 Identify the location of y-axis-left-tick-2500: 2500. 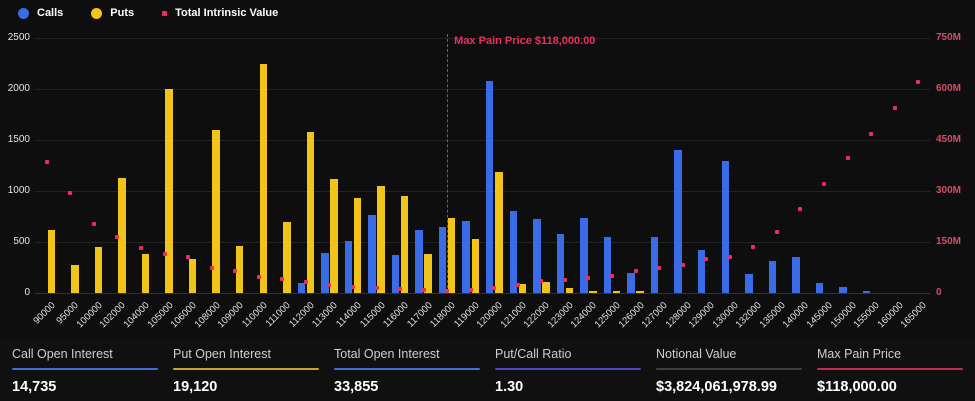
(18, 37).